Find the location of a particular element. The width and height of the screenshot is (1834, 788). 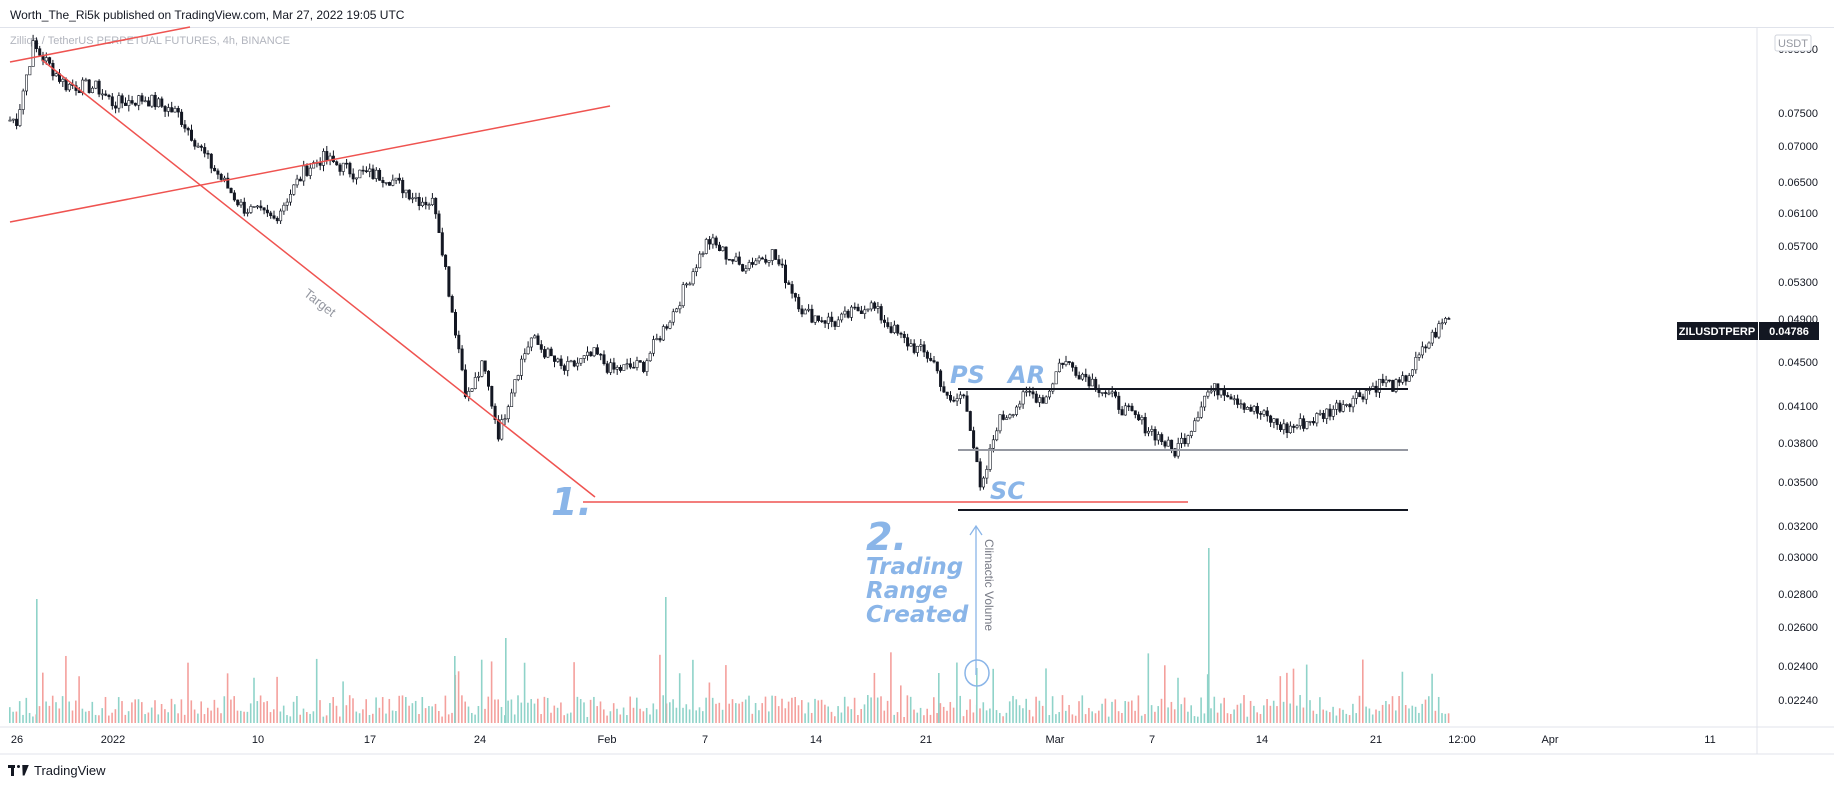

y-tick-label: 0.05300 is located at coordinates (1798, 283).